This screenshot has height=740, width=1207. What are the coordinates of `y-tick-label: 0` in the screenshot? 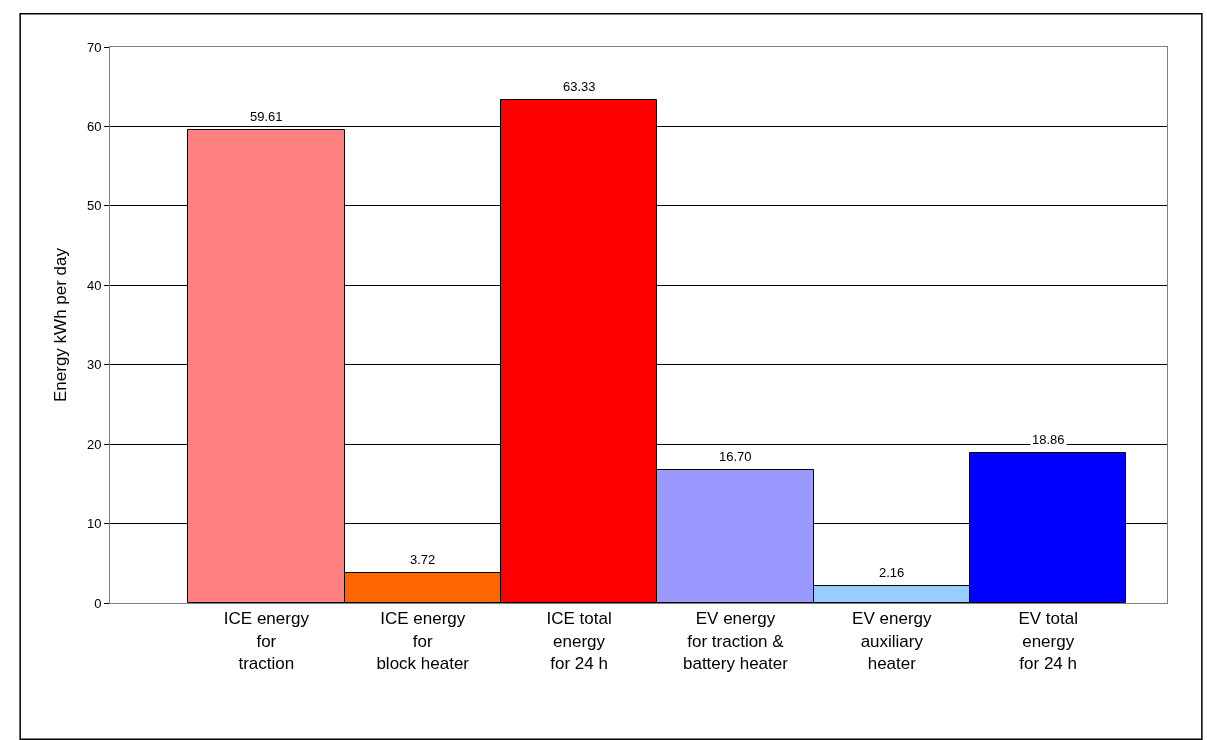 It's located at (98, 603).